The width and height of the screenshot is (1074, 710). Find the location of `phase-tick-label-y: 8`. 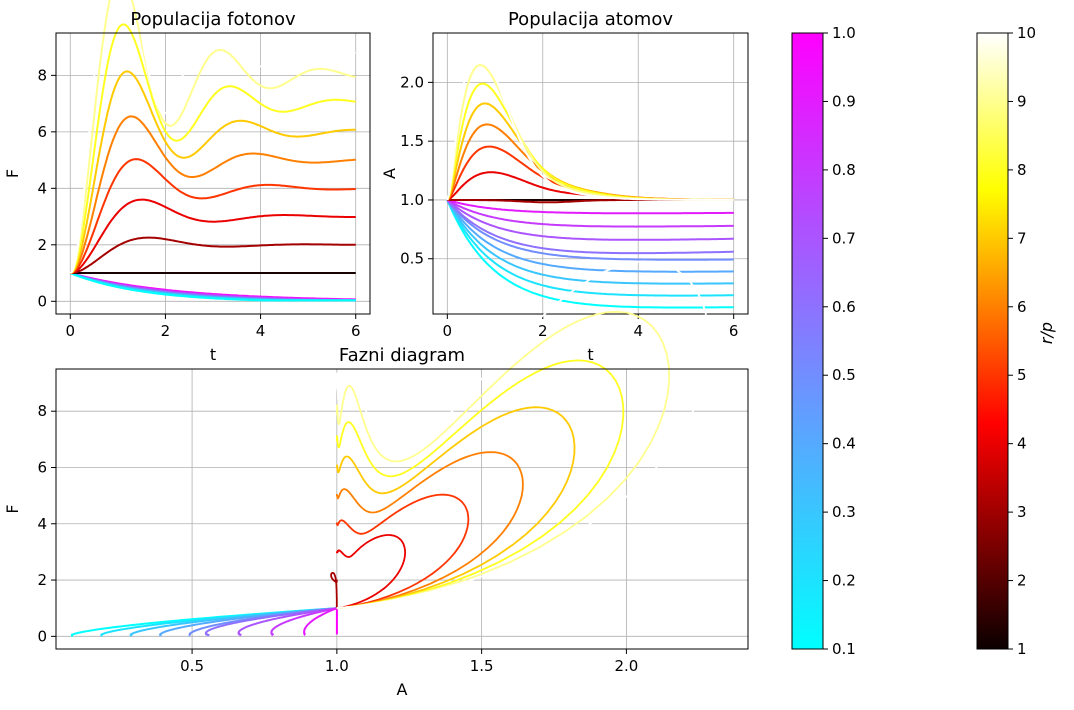

phase-tick-label-y: 8 is located at coordinates (42, 411).